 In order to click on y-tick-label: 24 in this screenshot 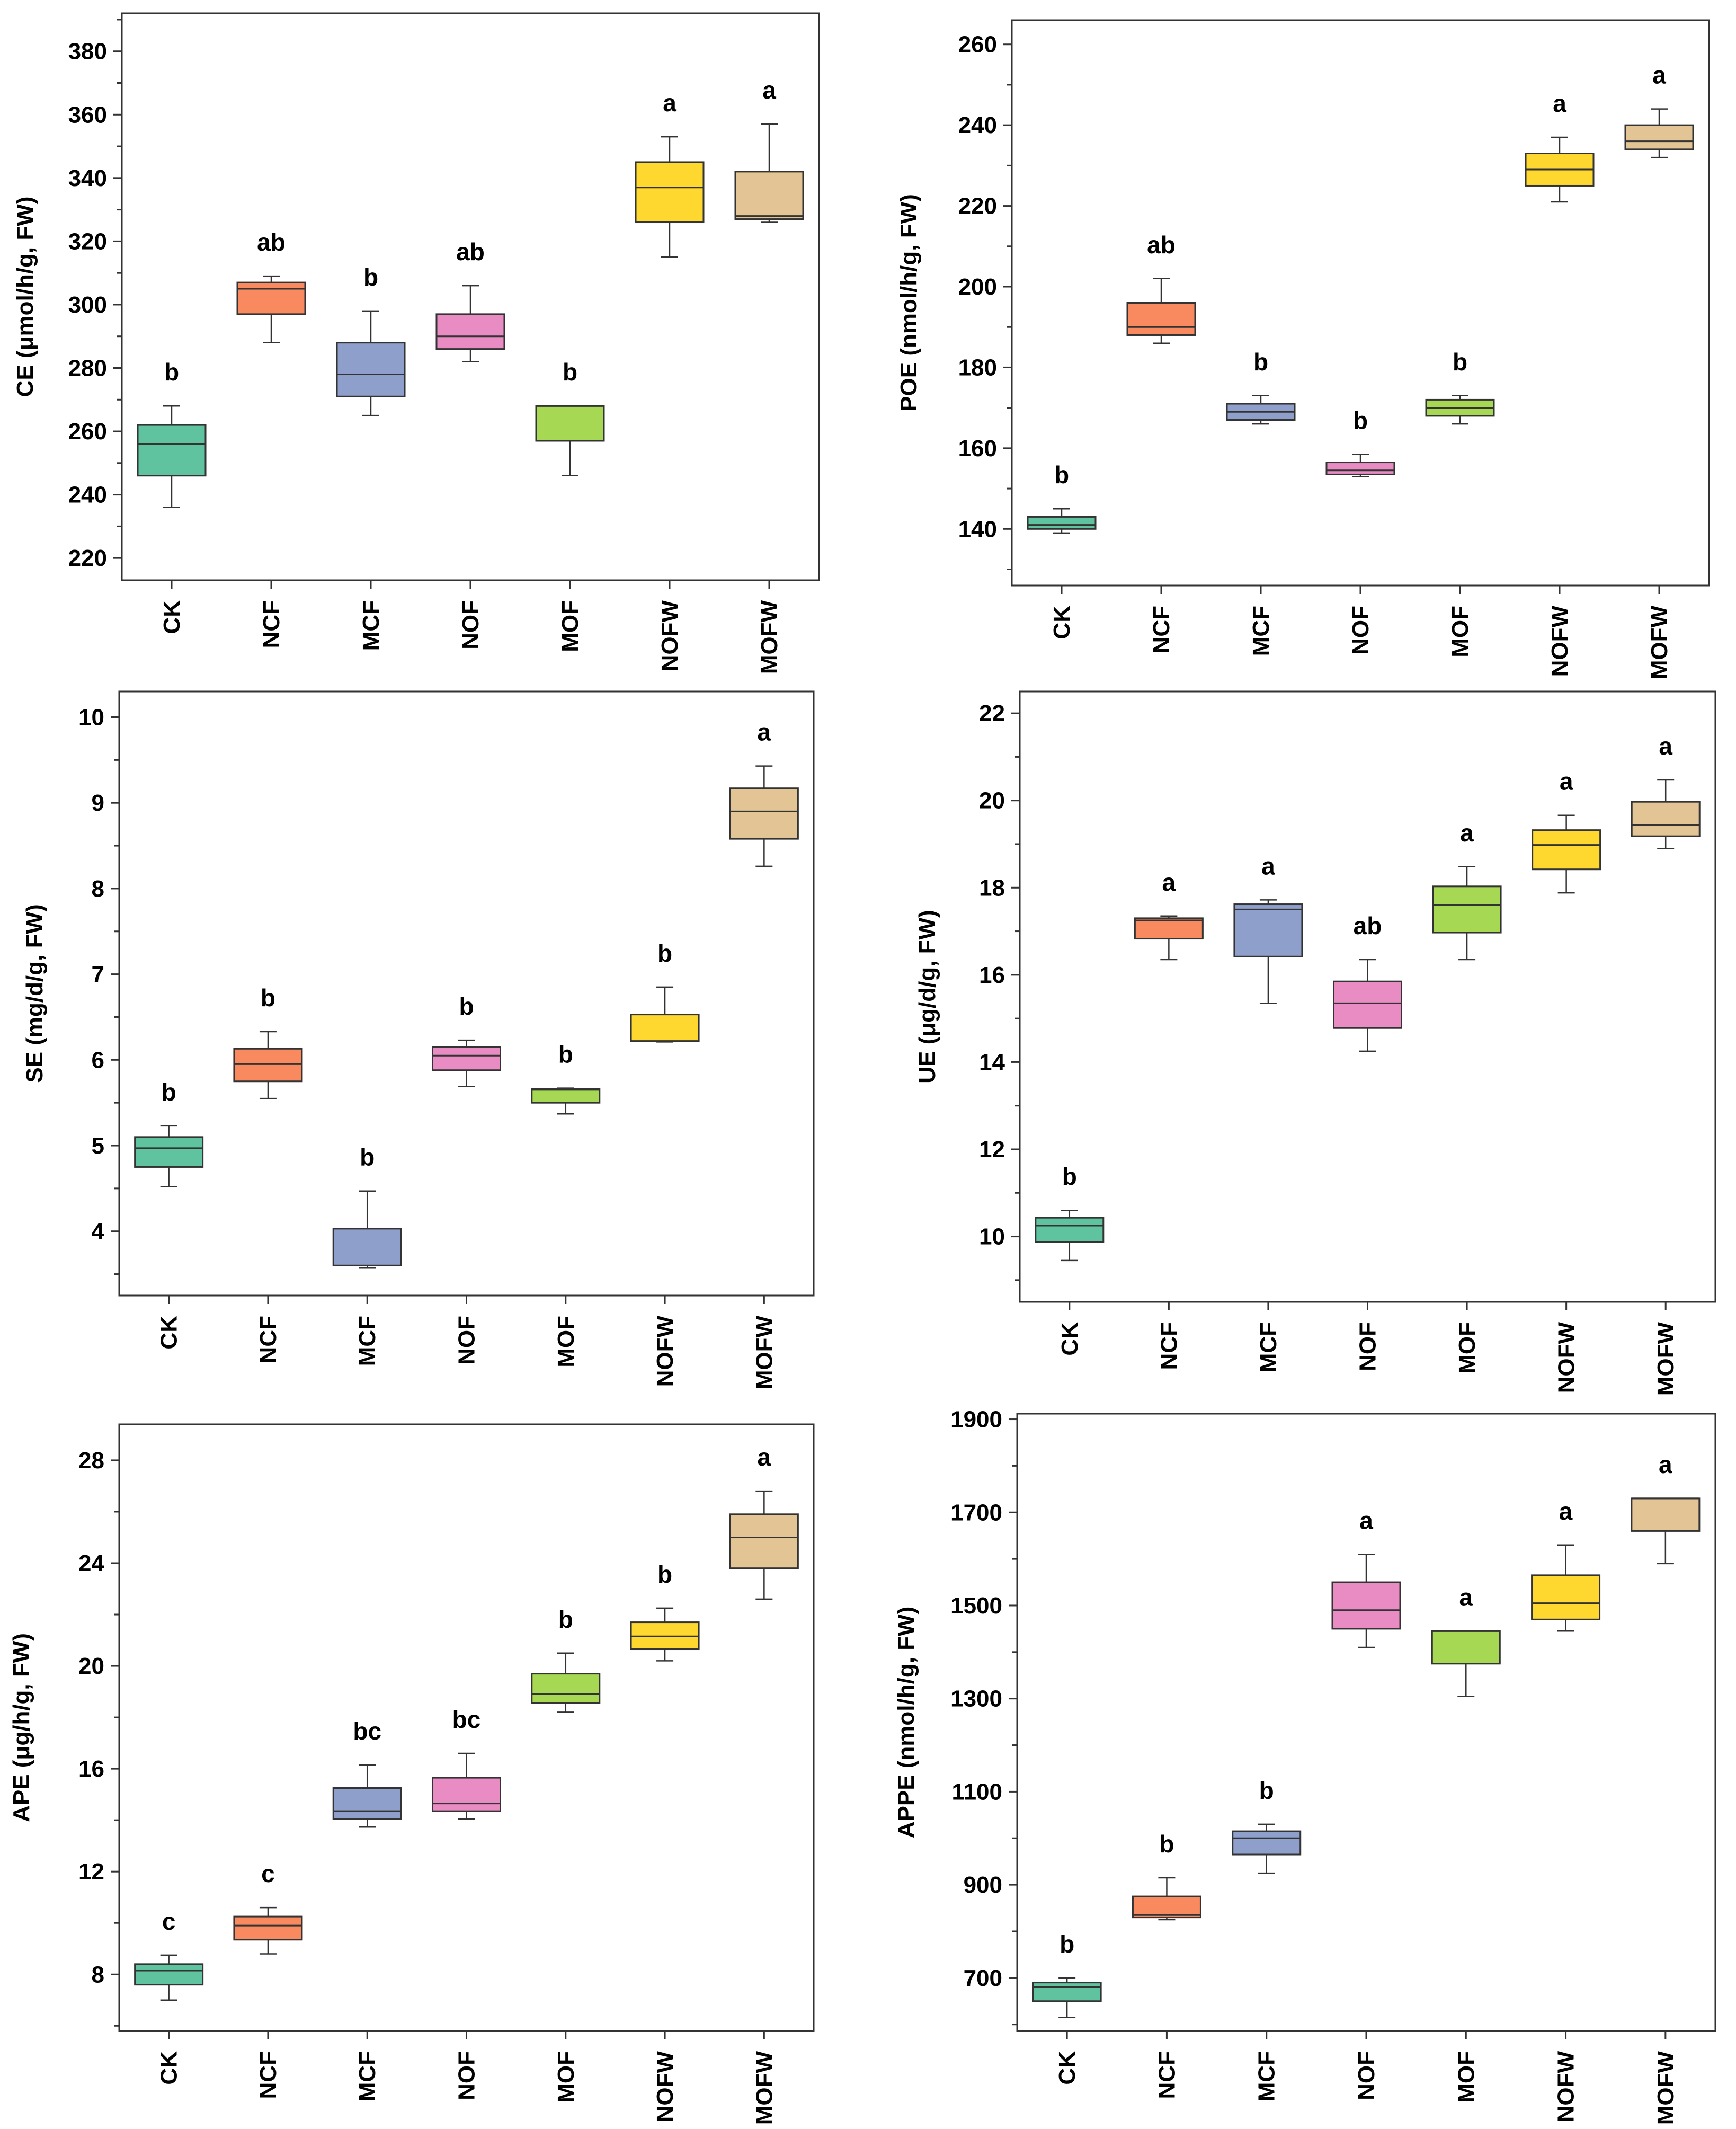, I will do `click(91, 1563)`.